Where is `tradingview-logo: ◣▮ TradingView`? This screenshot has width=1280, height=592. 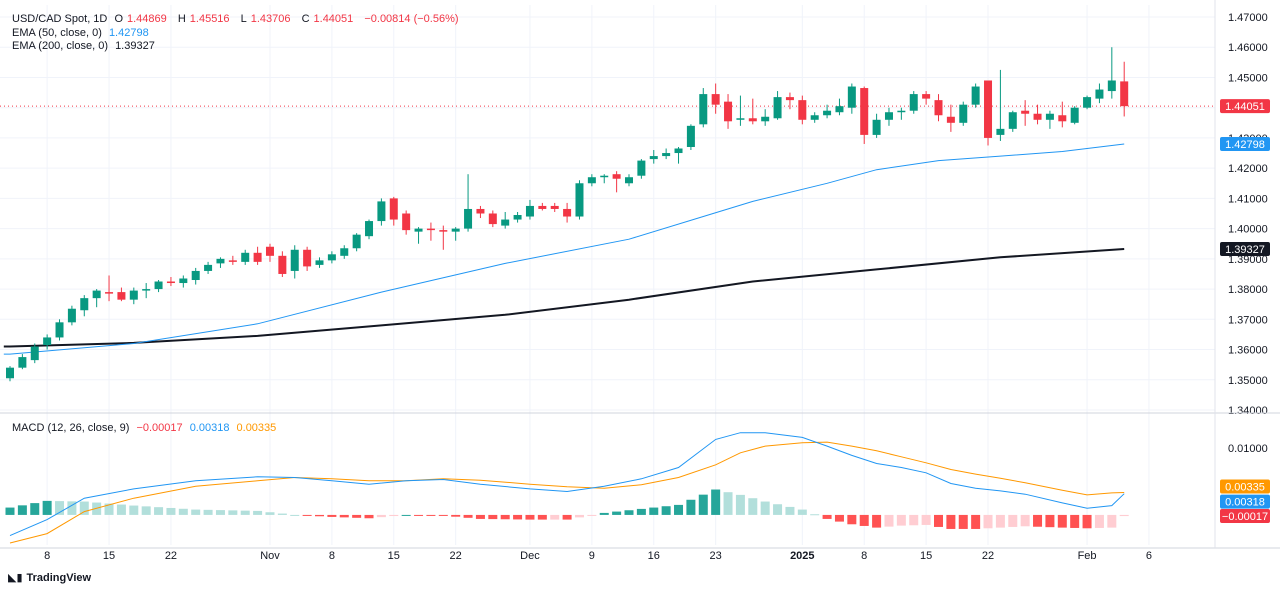 tradingview-logo: ◣▮ TradingView is located at coordinates (49, 577).